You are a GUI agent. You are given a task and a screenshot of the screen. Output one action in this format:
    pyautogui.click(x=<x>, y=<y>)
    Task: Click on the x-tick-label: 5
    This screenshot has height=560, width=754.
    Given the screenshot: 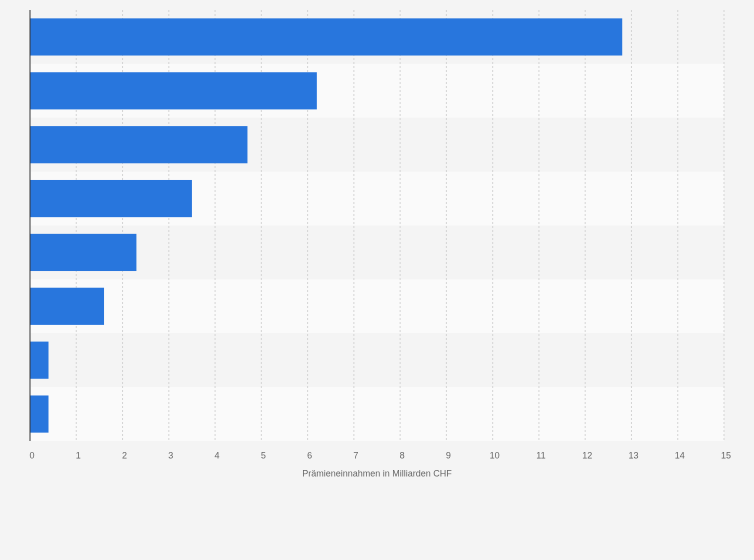 What is the action you would take?
    pyautogui.click(x=263, y=455)
    